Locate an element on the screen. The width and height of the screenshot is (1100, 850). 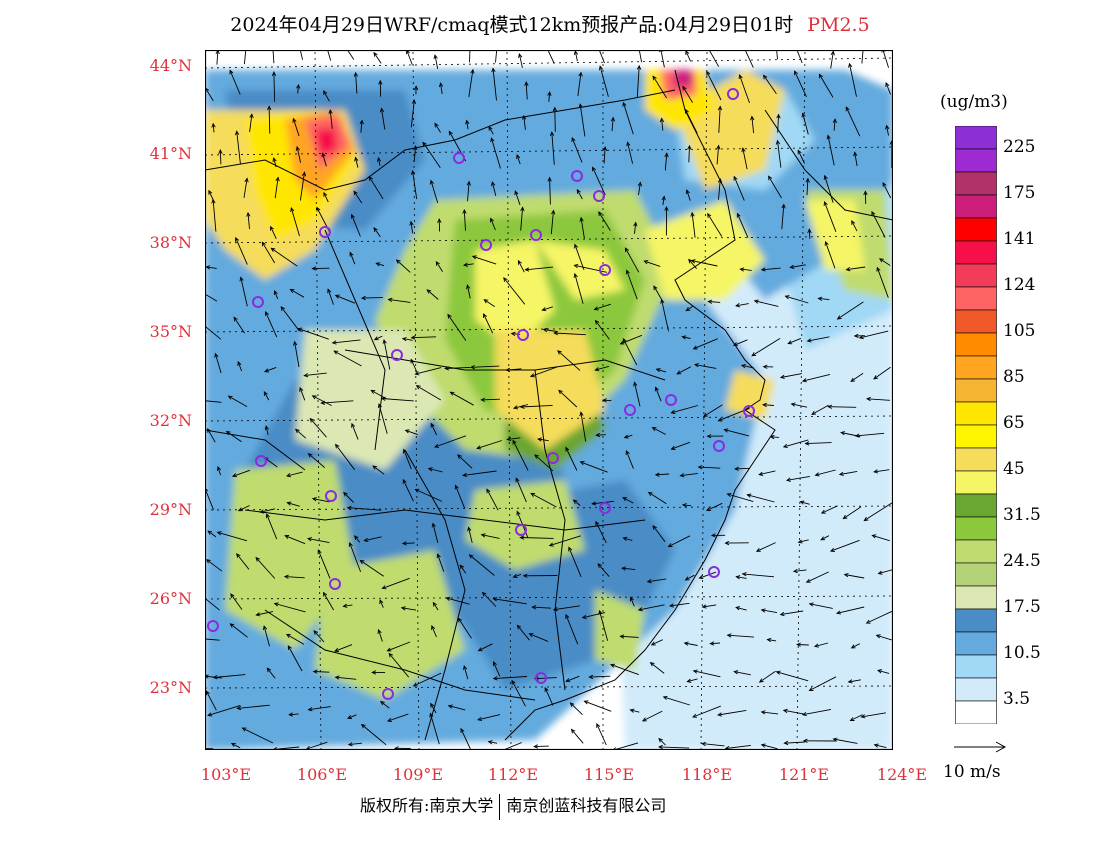
color-bar is located at coordinates (976, 425).